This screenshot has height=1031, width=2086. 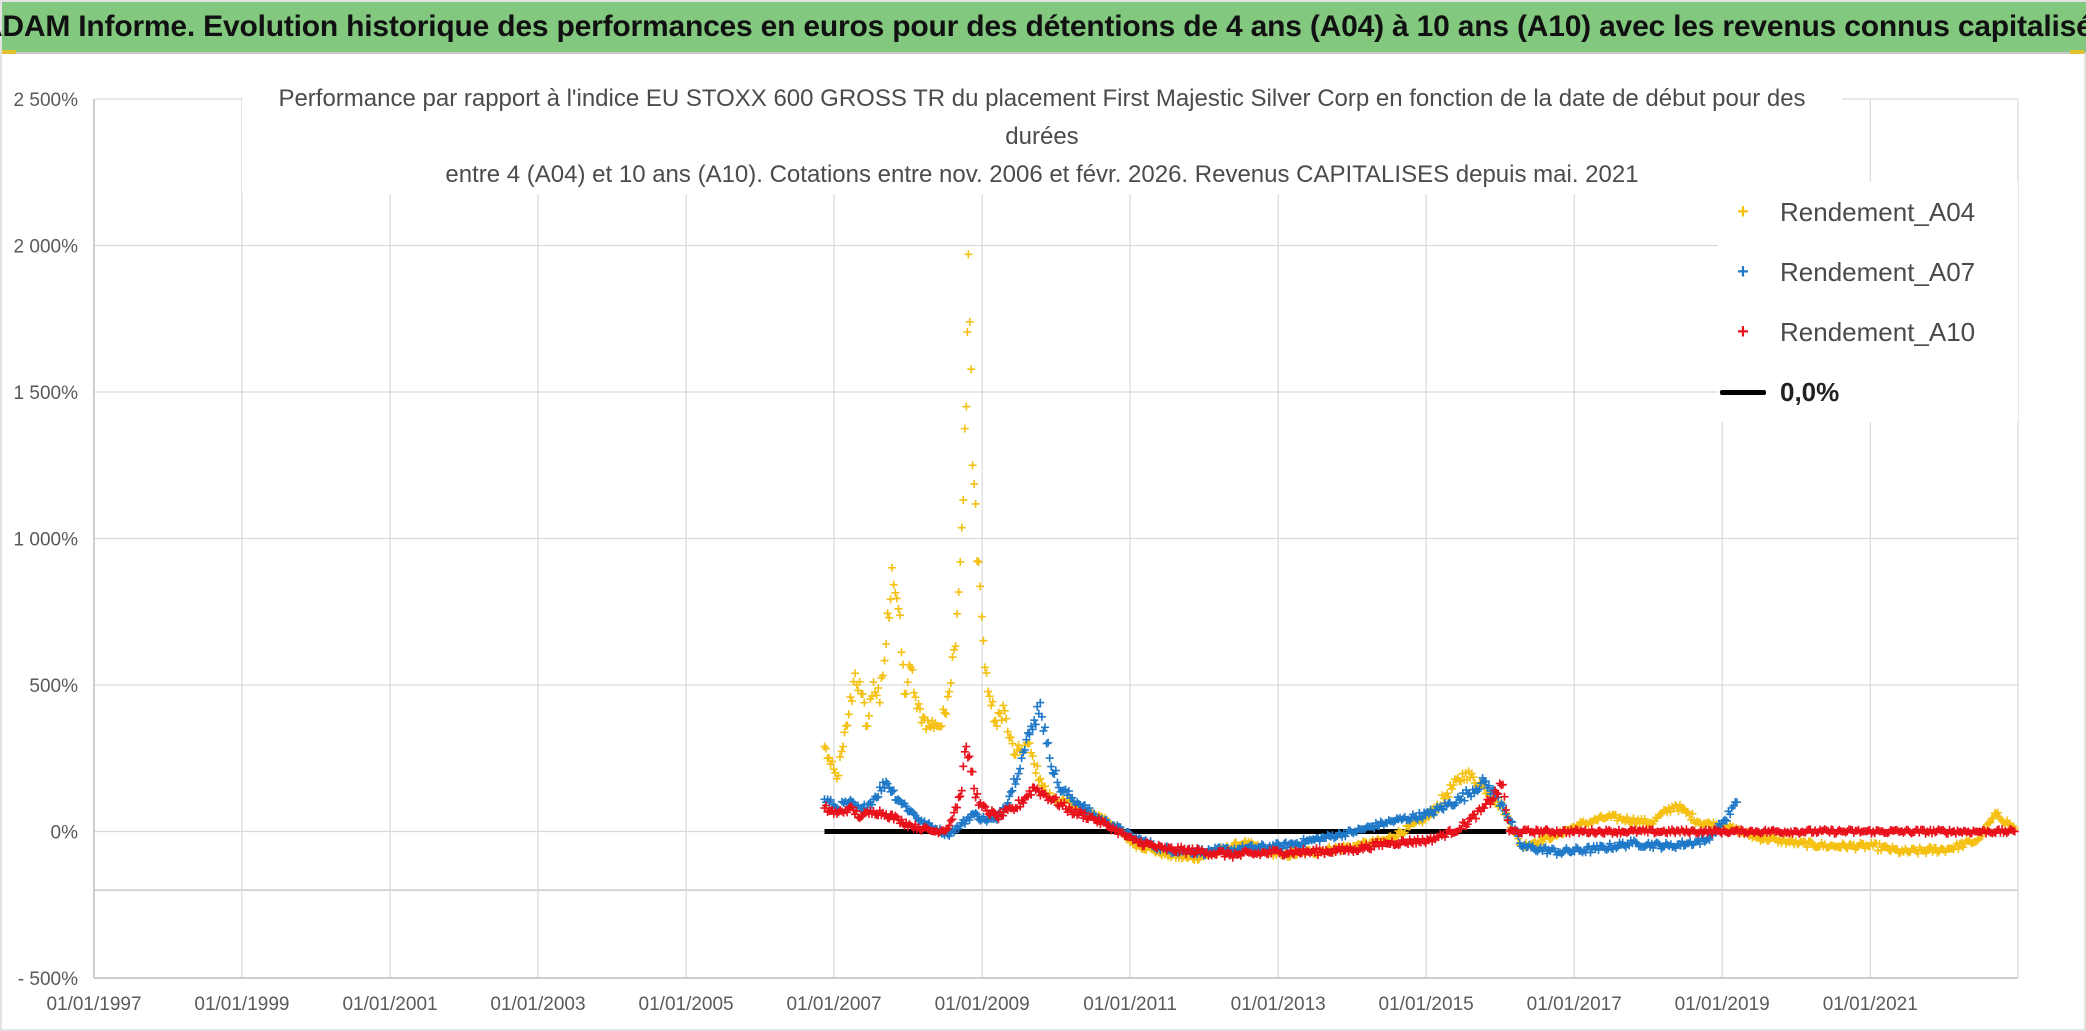 What do you see at coordinates (2077, 52) in the screenshot?
I see `corner-mark-right` at bounding box center [2077, 52].